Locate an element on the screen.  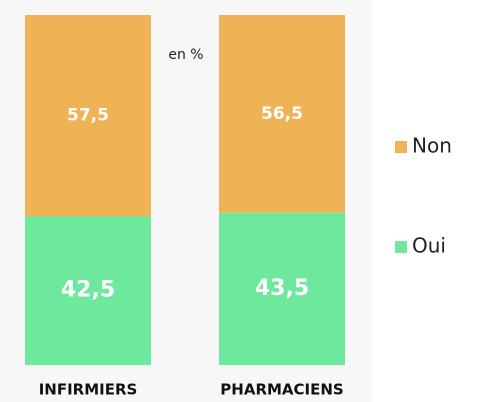
legend-label: Non is located at coordinates (432, 146).